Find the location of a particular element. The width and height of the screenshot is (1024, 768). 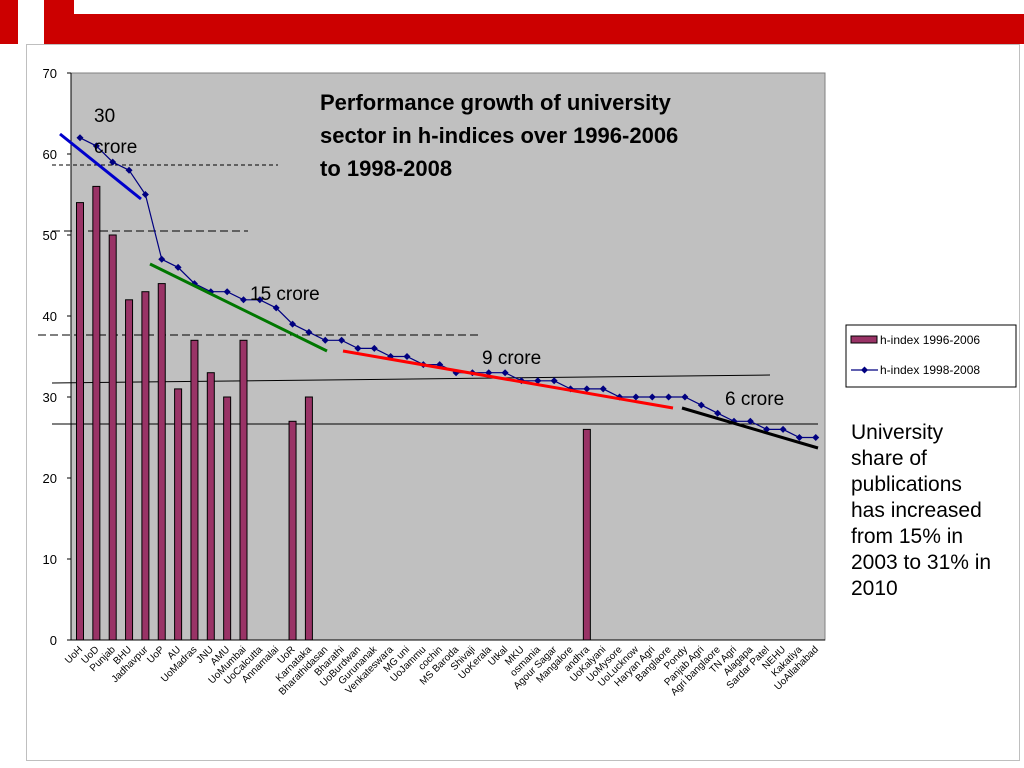

chart-title-line: to 1998-2008 is located at coordinates (386, 168).